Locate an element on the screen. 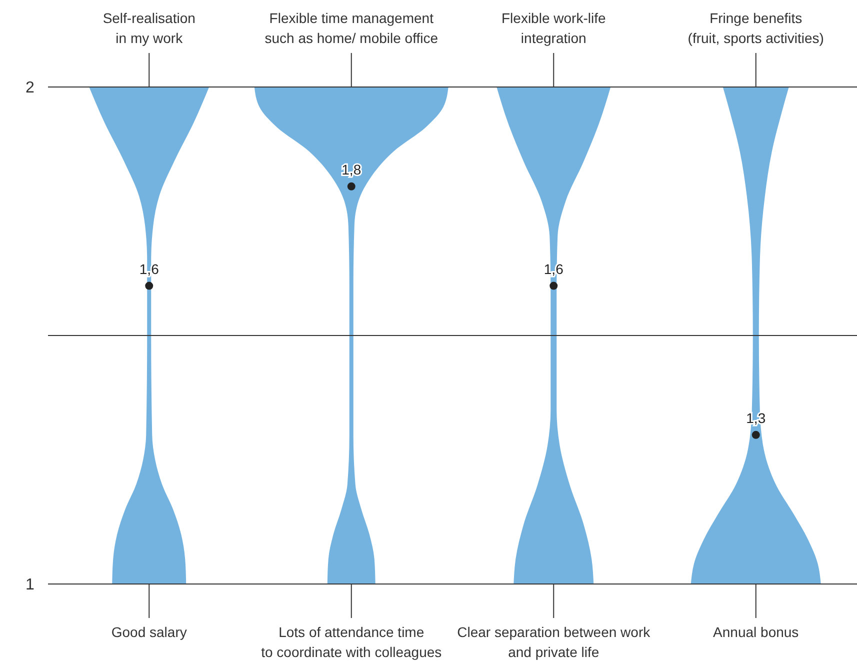  data-label: 1,3 is located at coordinates (756, 418).